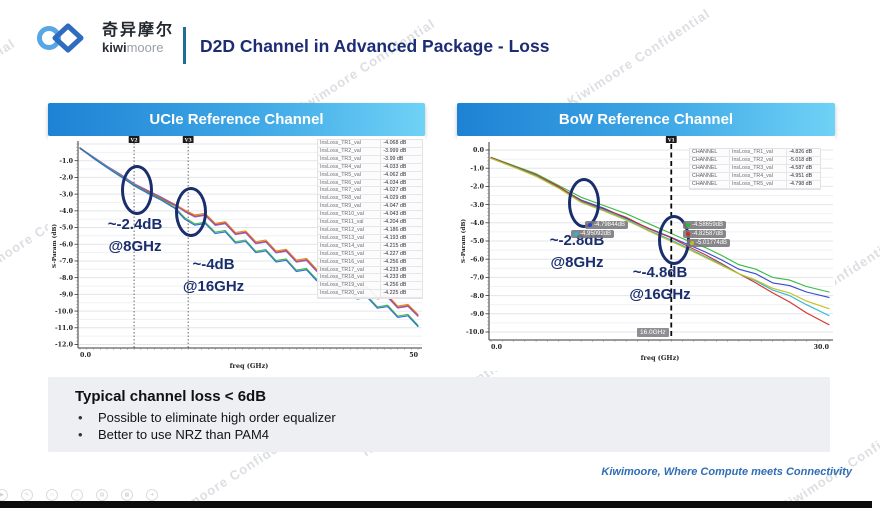  What do you see at coordinates (66, 244) in the screenshot?
I see `y-tick-label: -6.0` at bounding box center [66, 244].